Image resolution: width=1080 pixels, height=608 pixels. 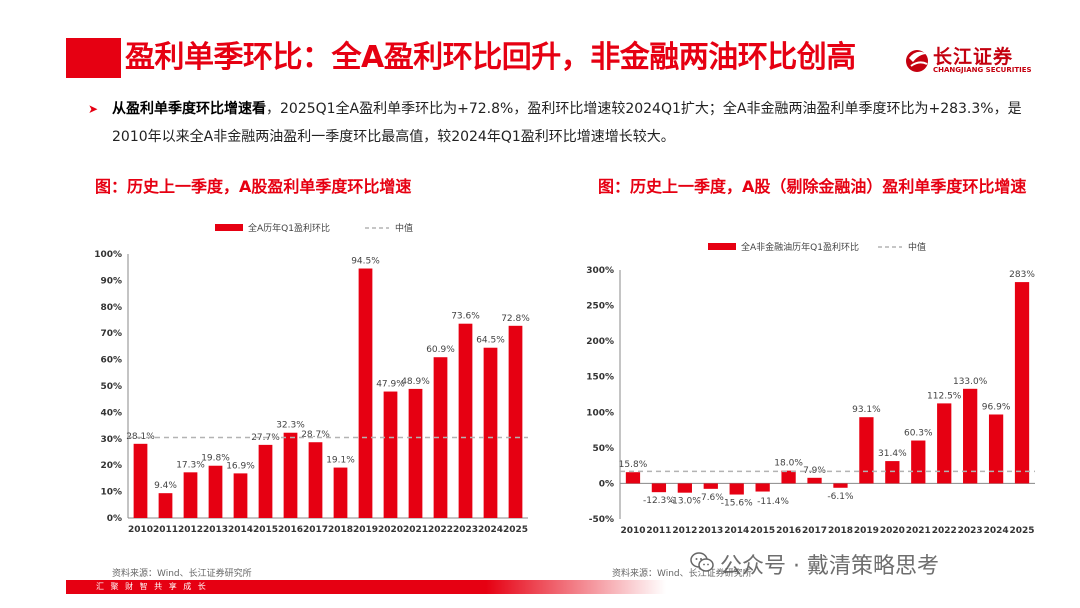 I want to click on left-data-label: 17.3%, so click(x=190, y=465).